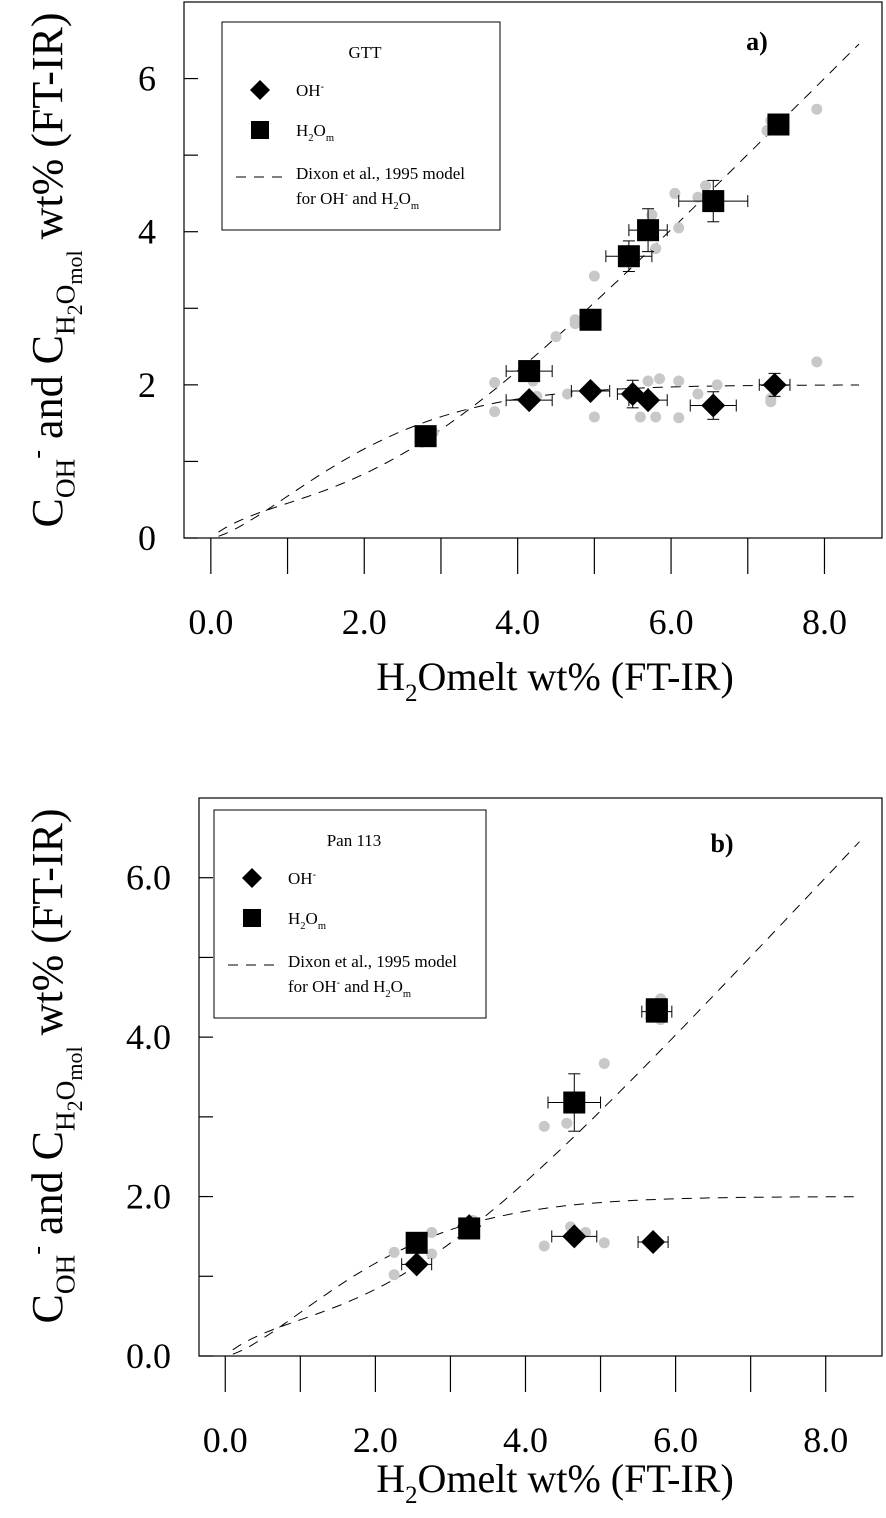  I want to click on y-axis-label: COH- and CH2Omol wt% (FT-IR), so click(54, 1066).